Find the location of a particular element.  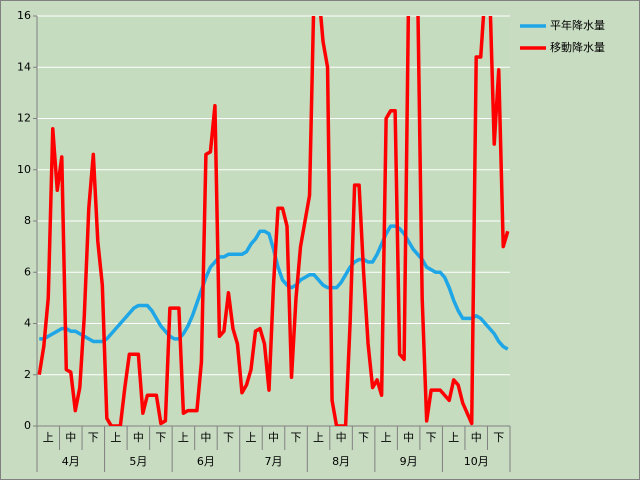

y-tick-label: 6 is located at coordinates (27, 271).